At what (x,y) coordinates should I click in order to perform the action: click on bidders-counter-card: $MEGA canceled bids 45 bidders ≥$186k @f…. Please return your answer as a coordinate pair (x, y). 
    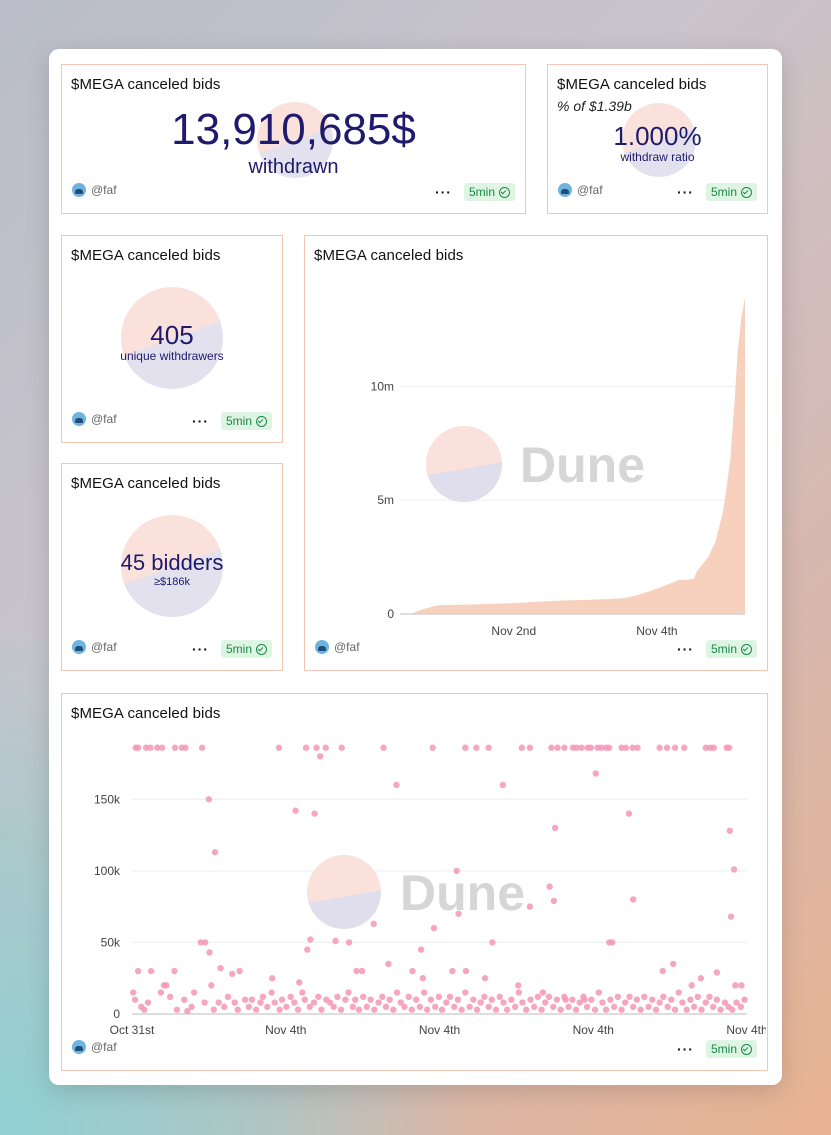
    Looking at the image, I should click on (172, 567).